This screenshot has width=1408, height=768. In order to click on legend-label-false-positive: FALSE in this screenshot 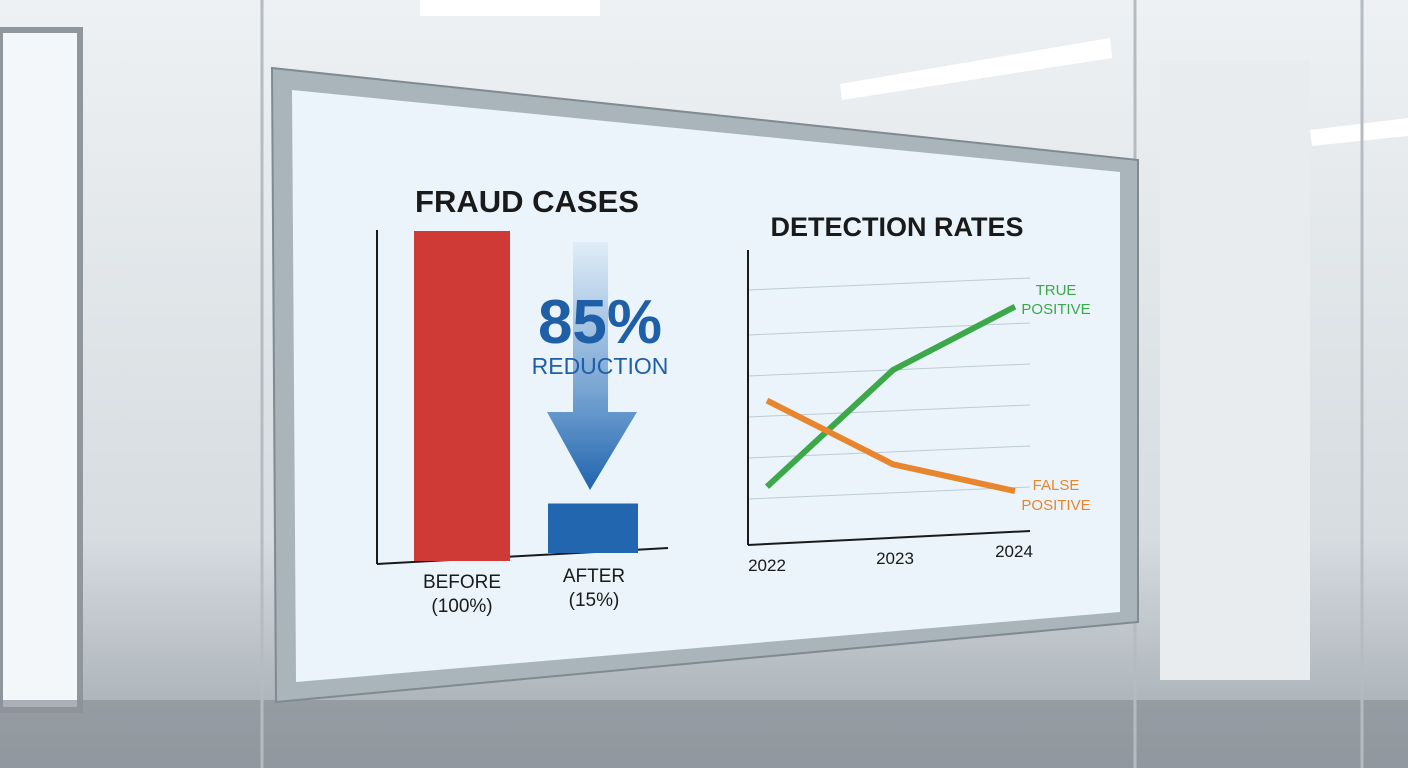, I will do `click(1056, 485)`.